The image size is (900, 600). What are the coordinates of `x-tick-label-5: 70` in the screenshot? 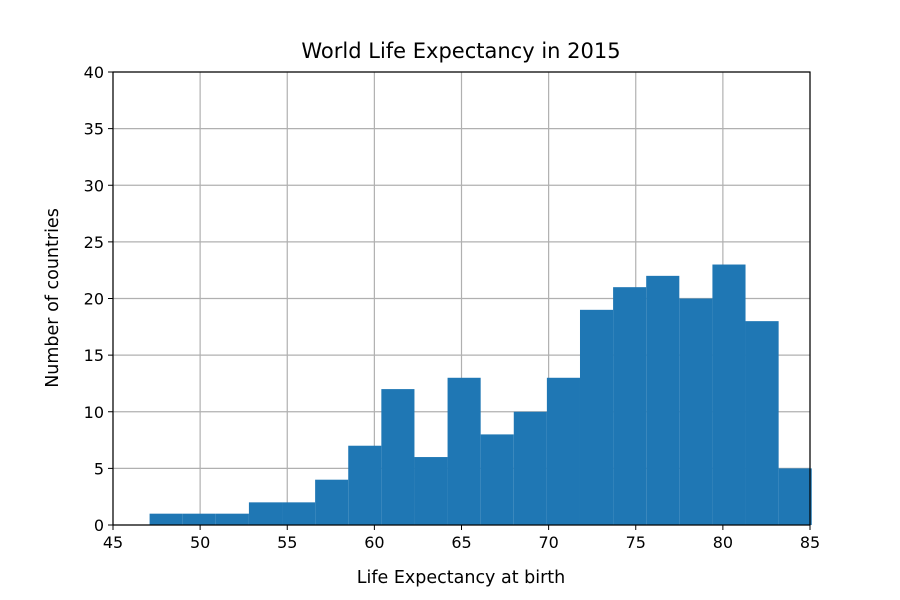 It's located at (548, 542).